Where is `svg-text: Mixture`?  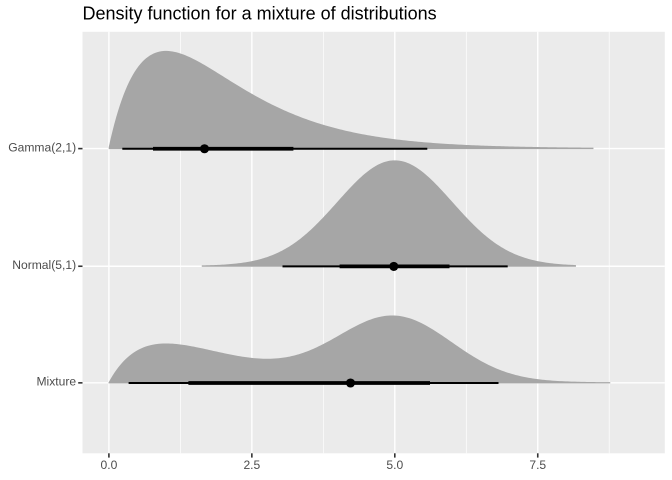 svg-text: Mixture is located at coordinates (56, 382).